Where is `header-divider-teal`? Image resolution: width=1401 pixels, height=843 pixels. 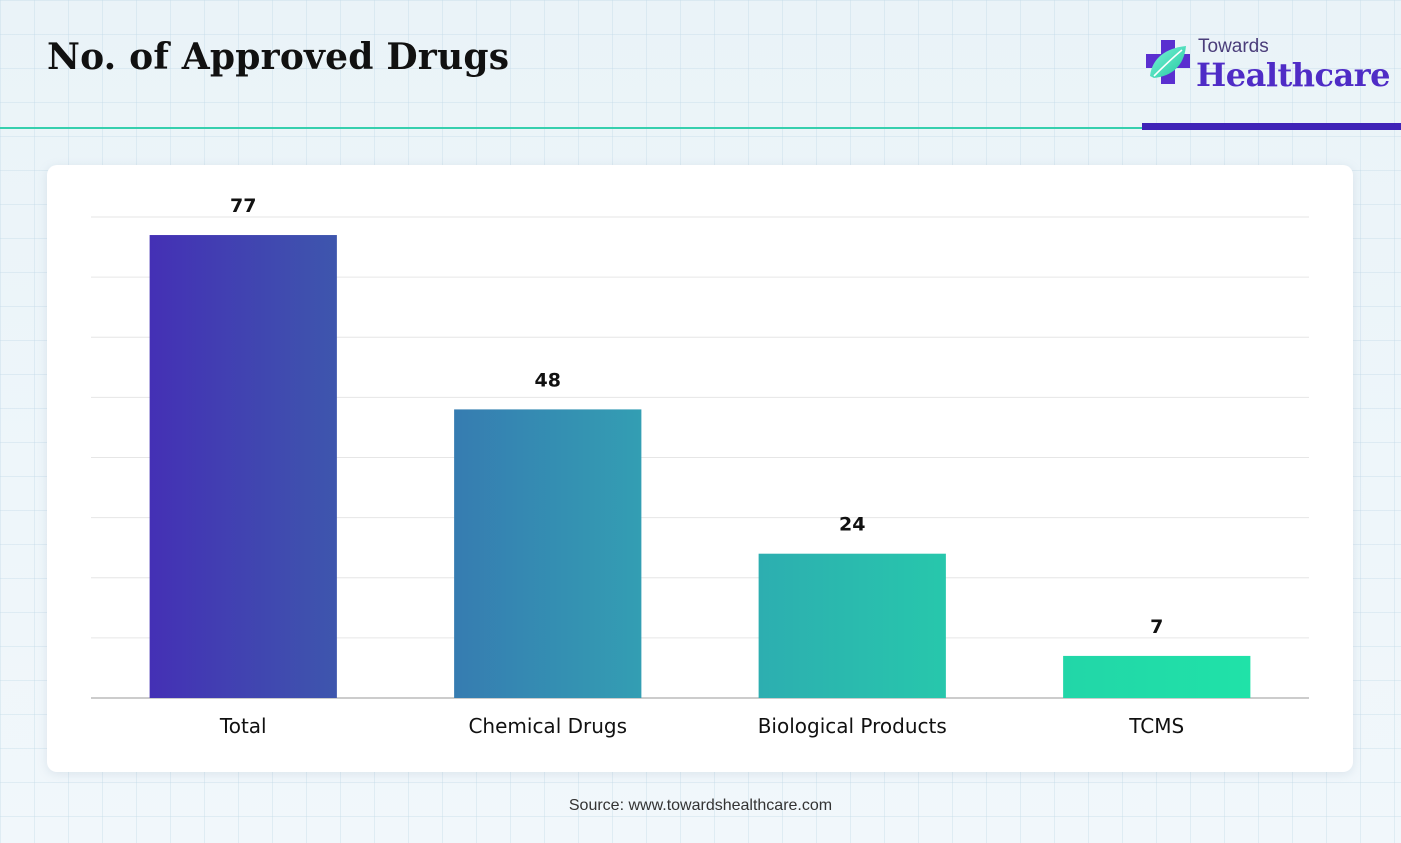
header-divider-teal is located at coordinates (571, 128).